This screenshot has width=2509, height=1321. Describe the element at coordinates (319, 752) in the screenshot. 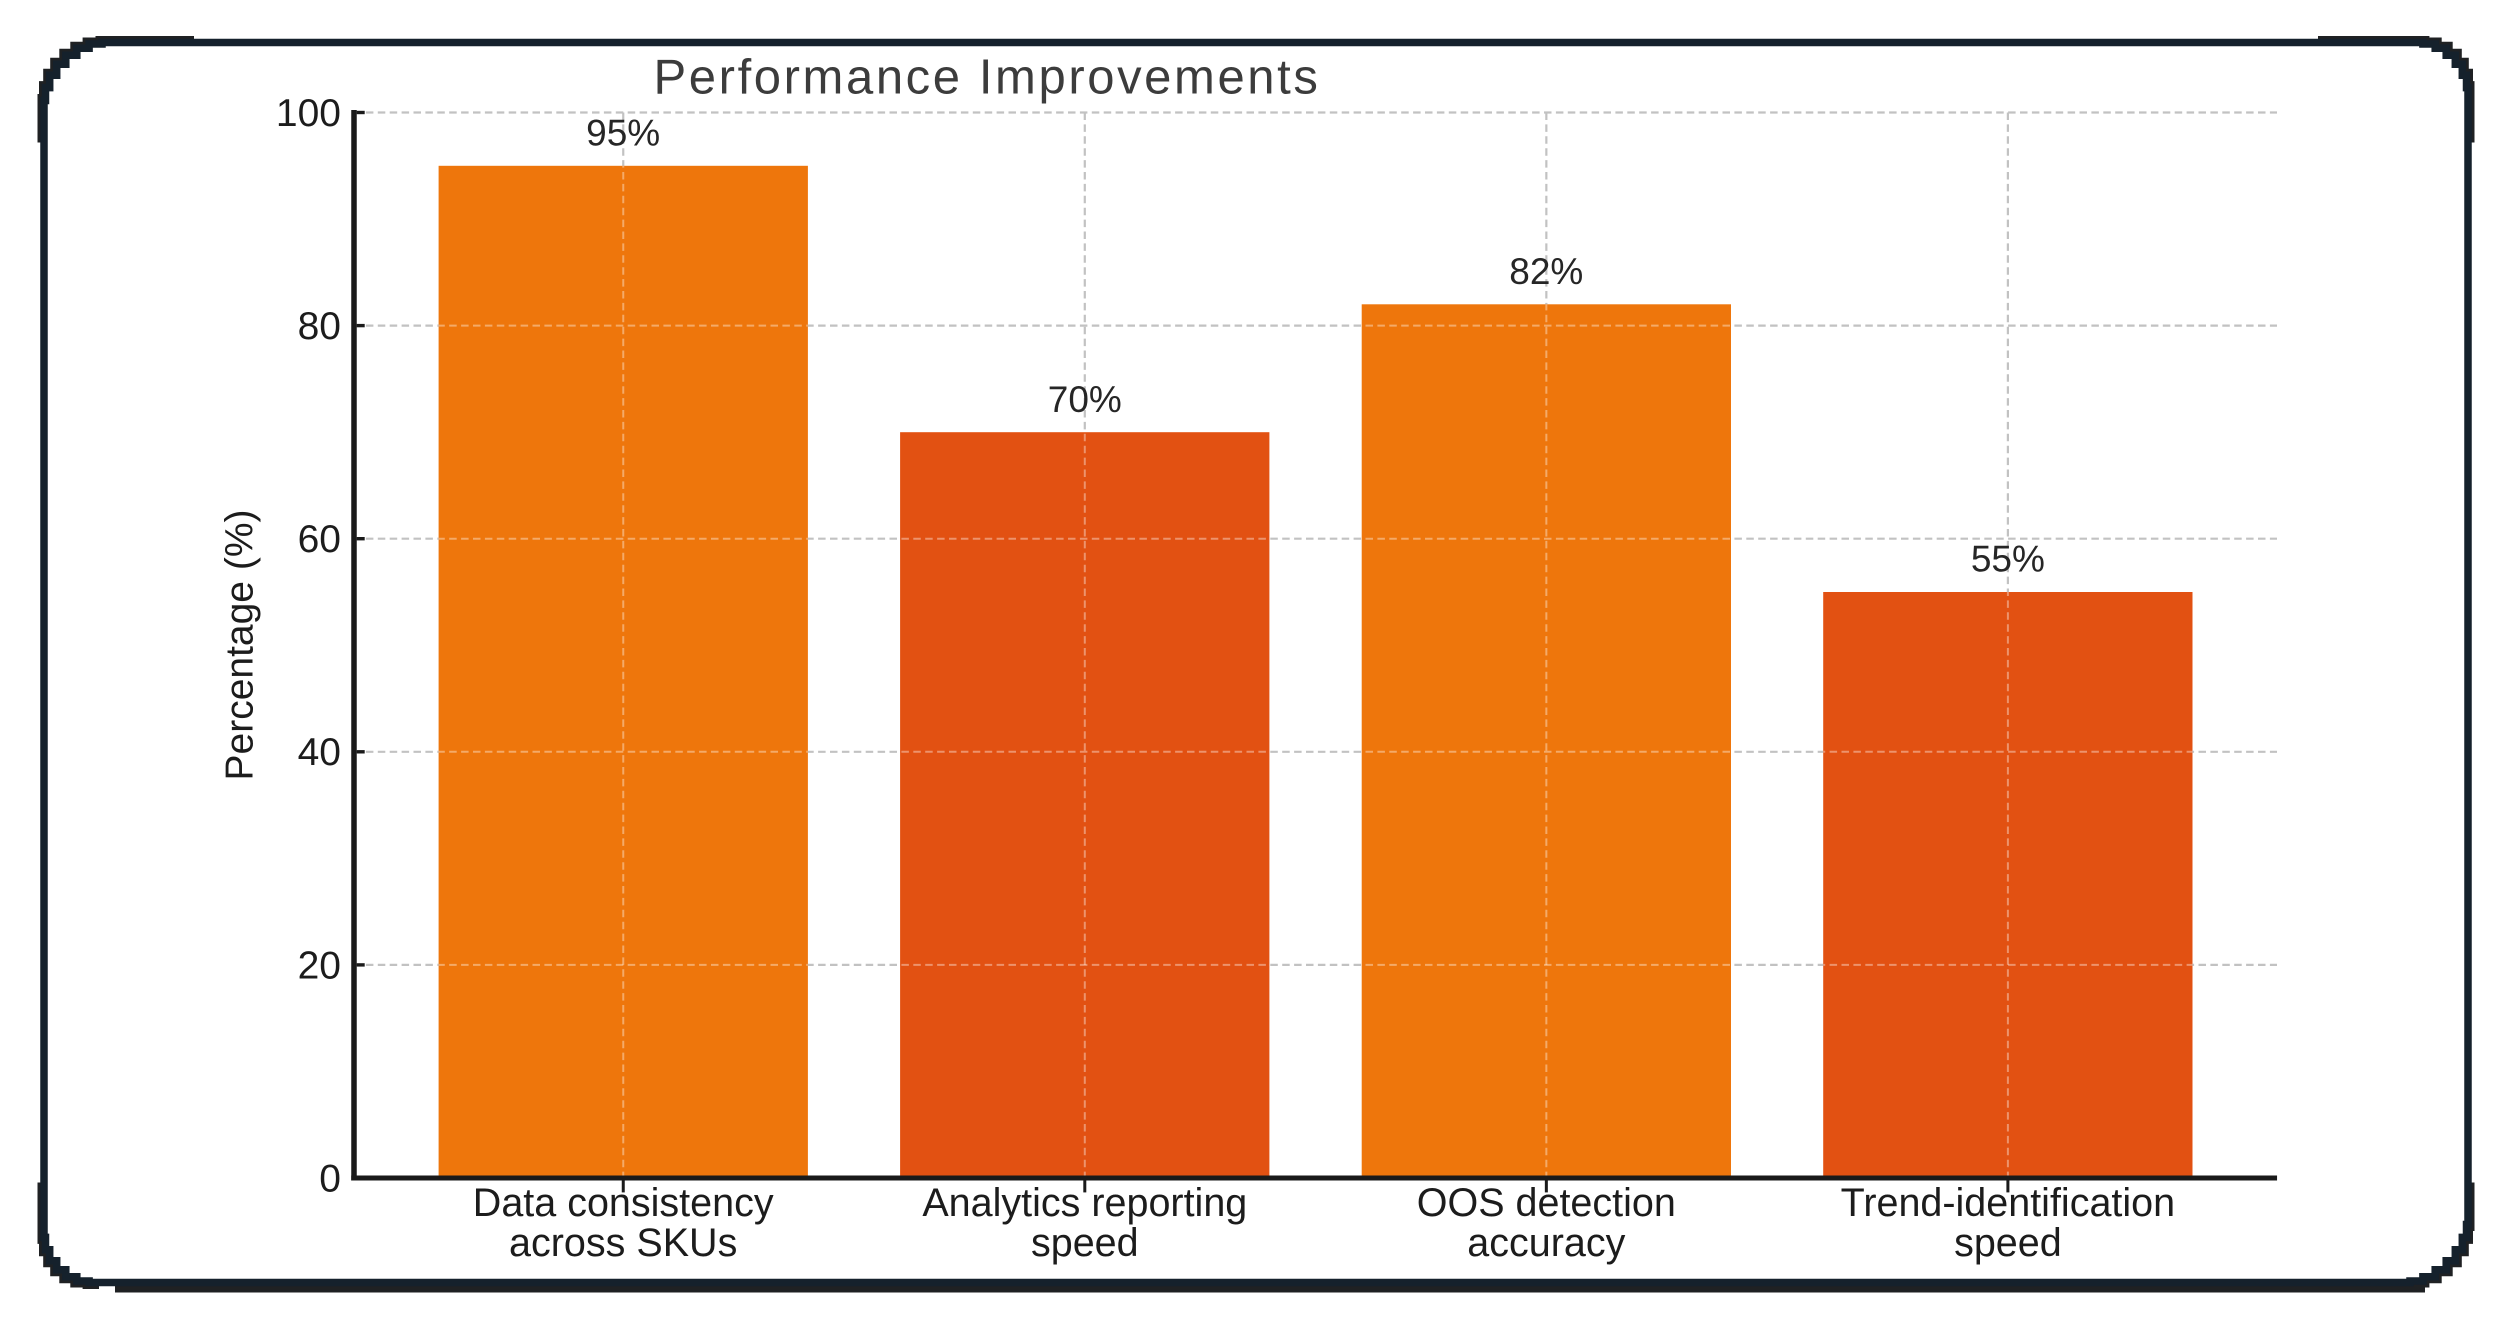

I see `svg-text: 40` at that location.